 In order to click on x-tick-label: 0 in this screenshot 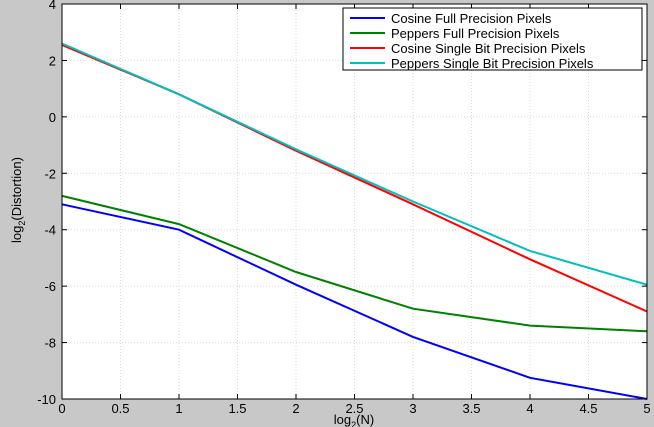, I will do `click(61, 408)`.